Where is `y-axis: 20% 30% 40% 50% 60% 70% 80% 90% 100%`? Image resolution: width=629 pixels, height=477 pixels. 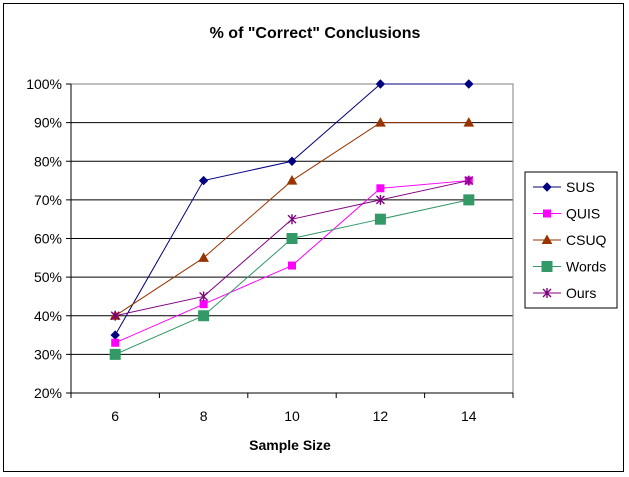
y-axis: 20% 30% 40% 50% 60% 70% 80% 90% 100% is located at coordinates (49, 238).